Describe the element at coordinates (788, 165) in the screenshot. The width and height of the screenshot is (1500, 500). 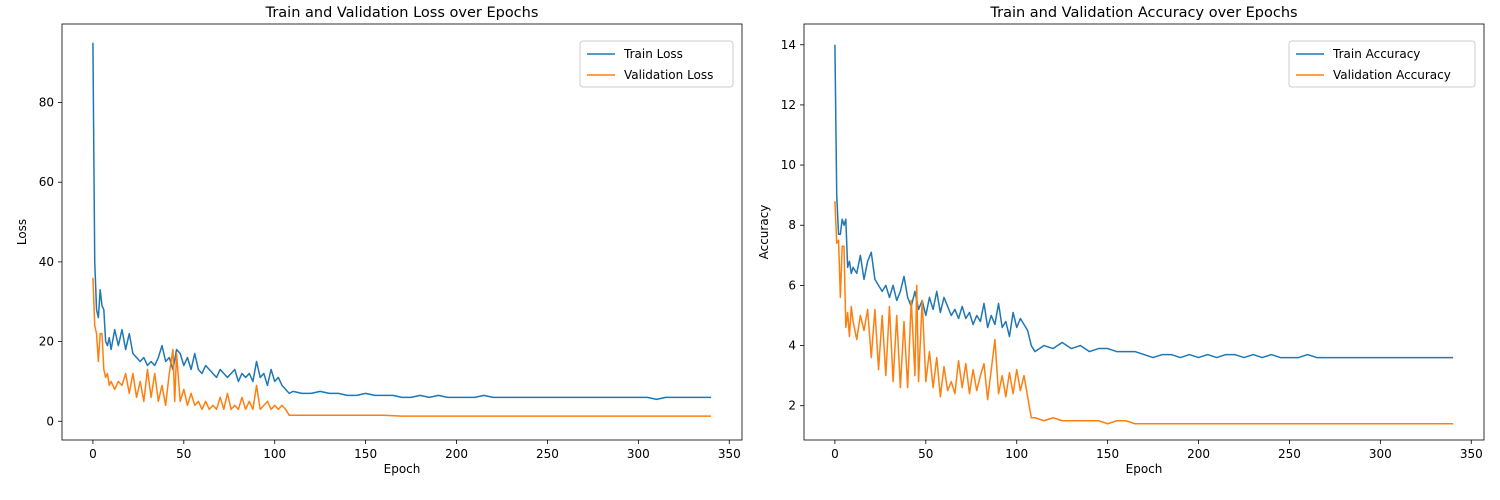
I see `y-tick-label: 10` at that location.